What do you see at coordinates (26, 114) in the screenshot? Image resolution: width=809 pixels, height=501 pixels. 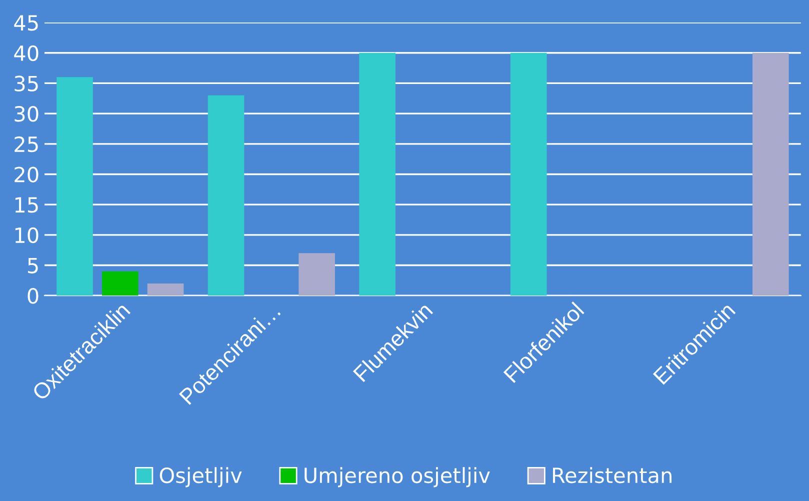 I see `y-tick-label: 30` at bounding box center [26, 114].